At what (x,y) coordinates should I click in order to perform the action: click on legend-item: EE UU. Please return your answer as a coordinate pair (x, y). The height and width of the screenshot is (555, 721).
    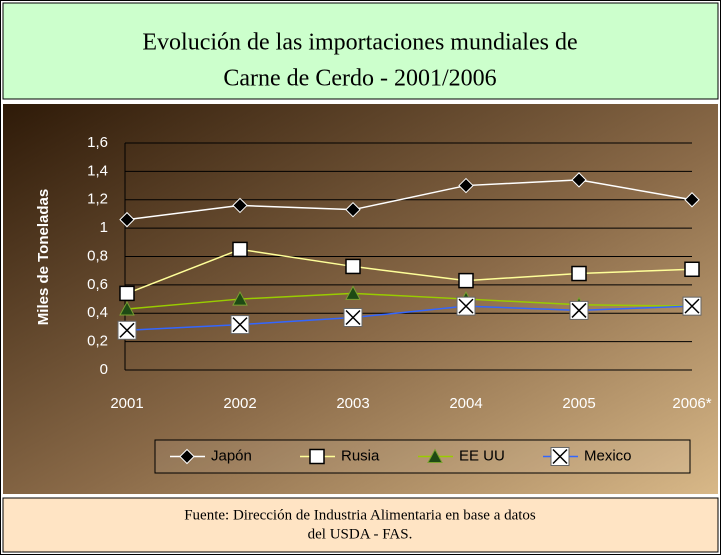
    Looking at the image, I should click on (461, 455).